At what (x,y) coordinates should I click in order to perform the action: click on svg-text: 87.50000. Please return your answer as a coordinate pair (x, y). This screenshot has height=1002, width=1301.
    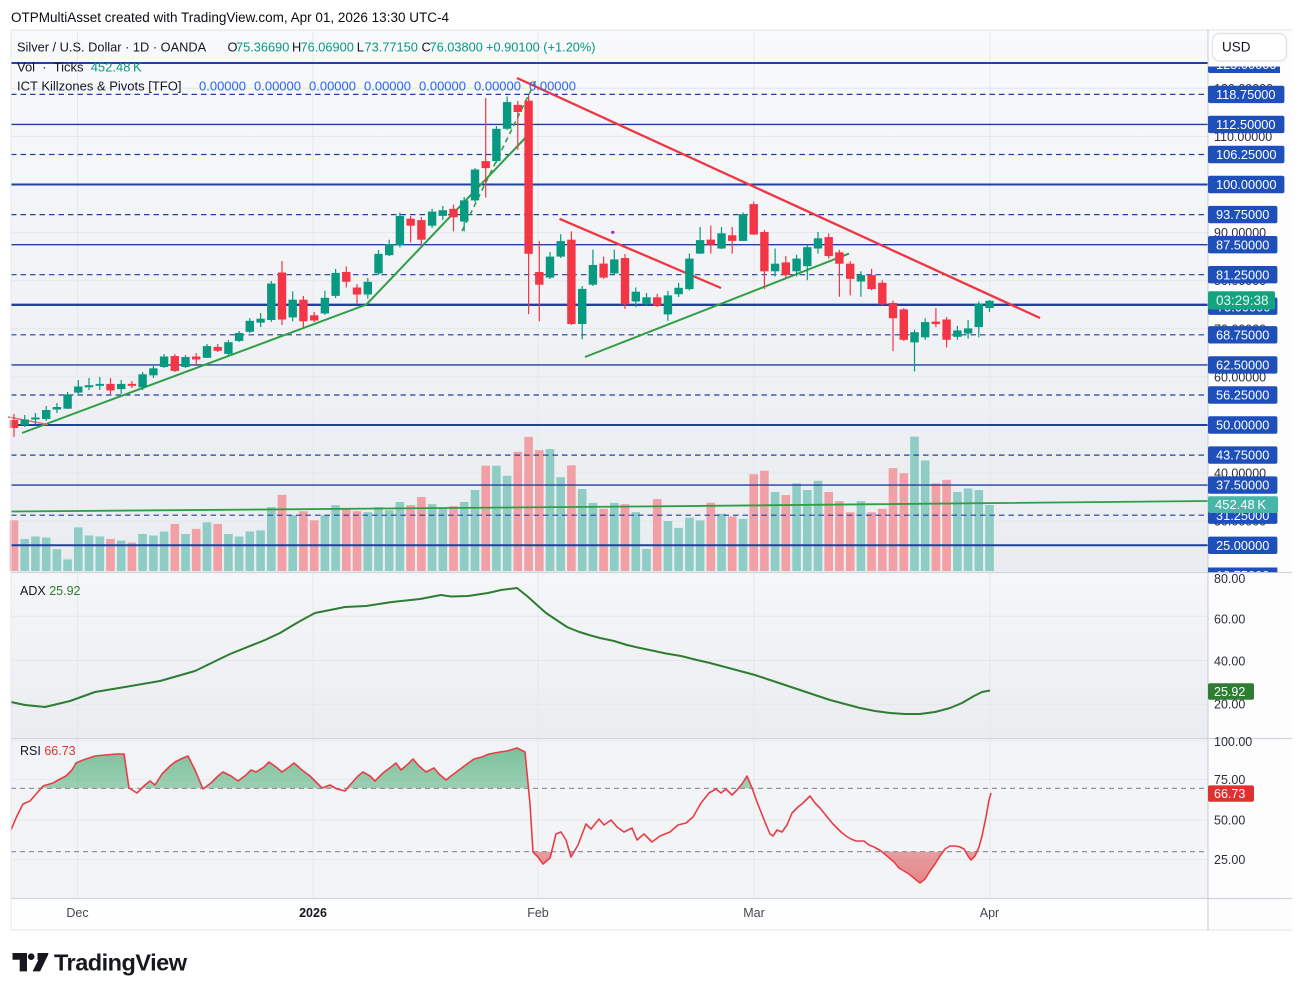
    Looking at the image, I should click on (1242, 244).